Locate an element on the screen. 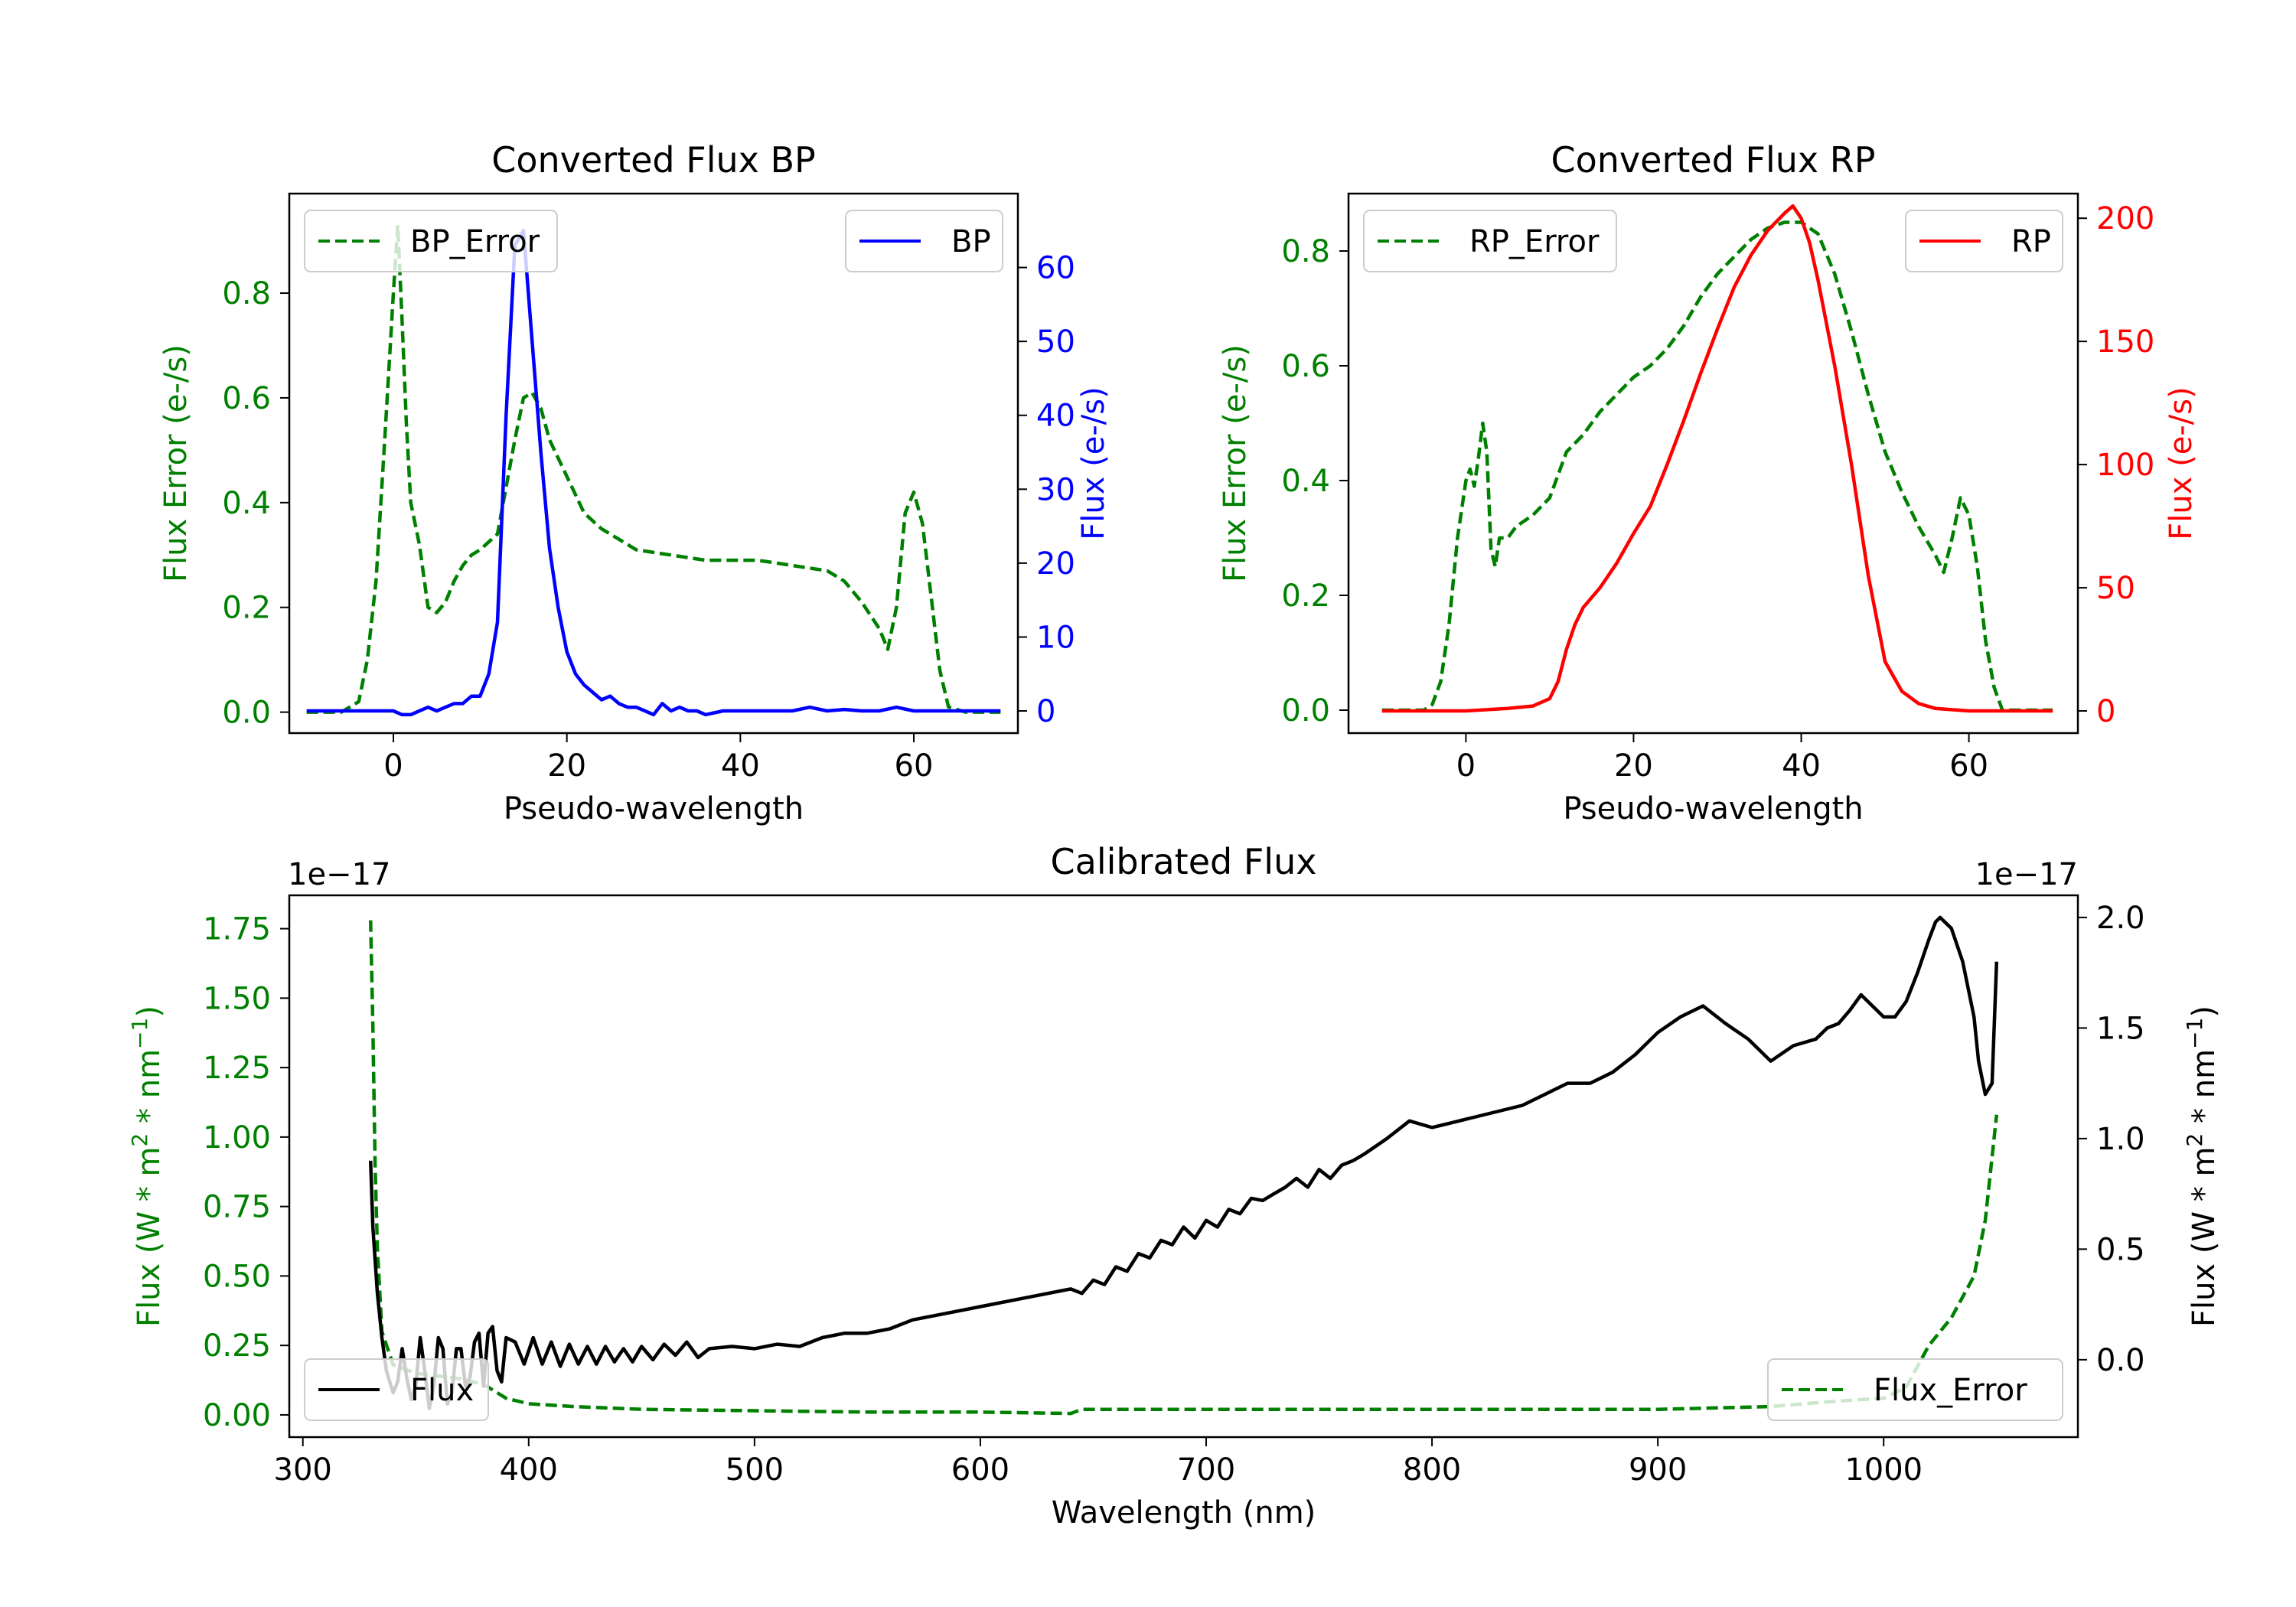  x-tick-label: 700 is located at coordinates (1206, 1470).